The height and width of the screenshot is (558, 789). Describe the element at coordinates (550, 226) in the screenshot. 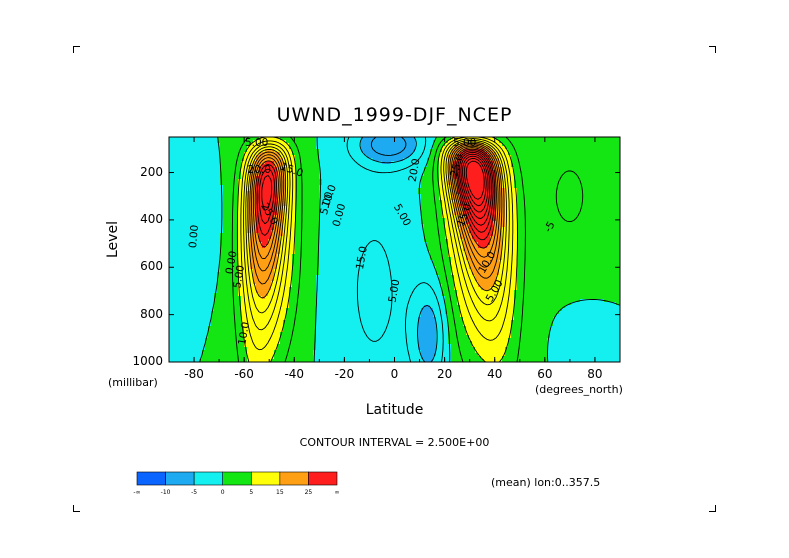

I see `contour-label: -5` at that location.